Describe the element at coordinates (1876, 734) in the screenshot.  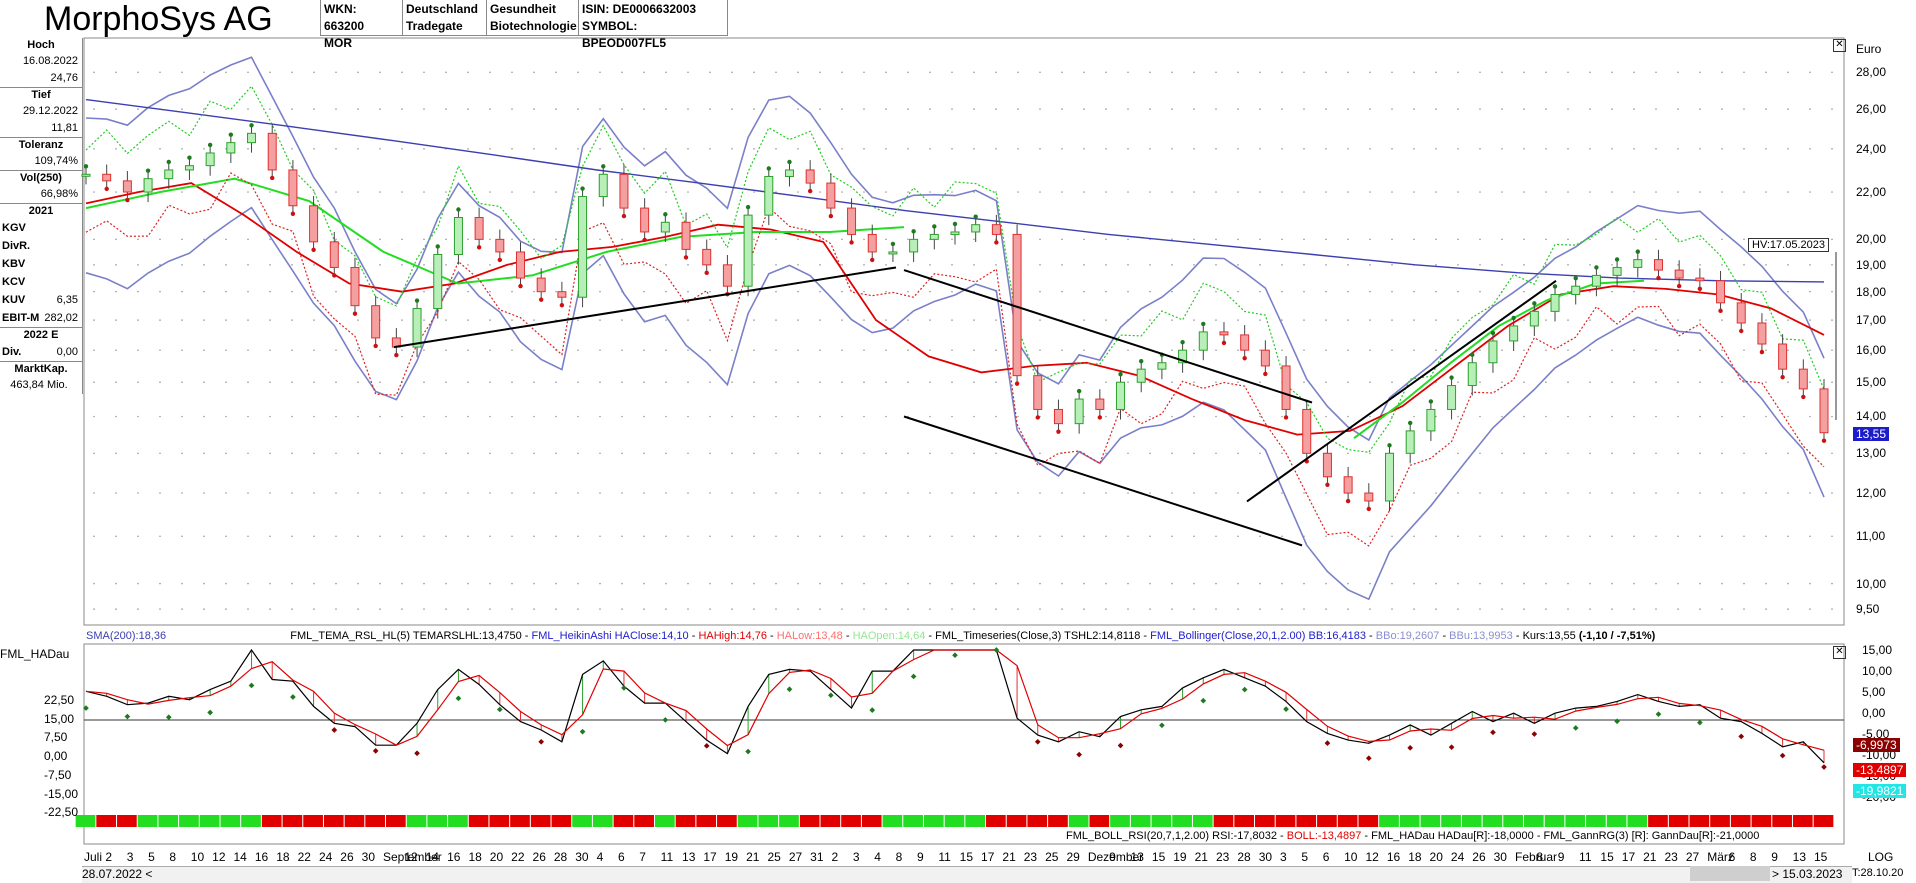
I see `indicator-tick-label: -5,00` at that location.